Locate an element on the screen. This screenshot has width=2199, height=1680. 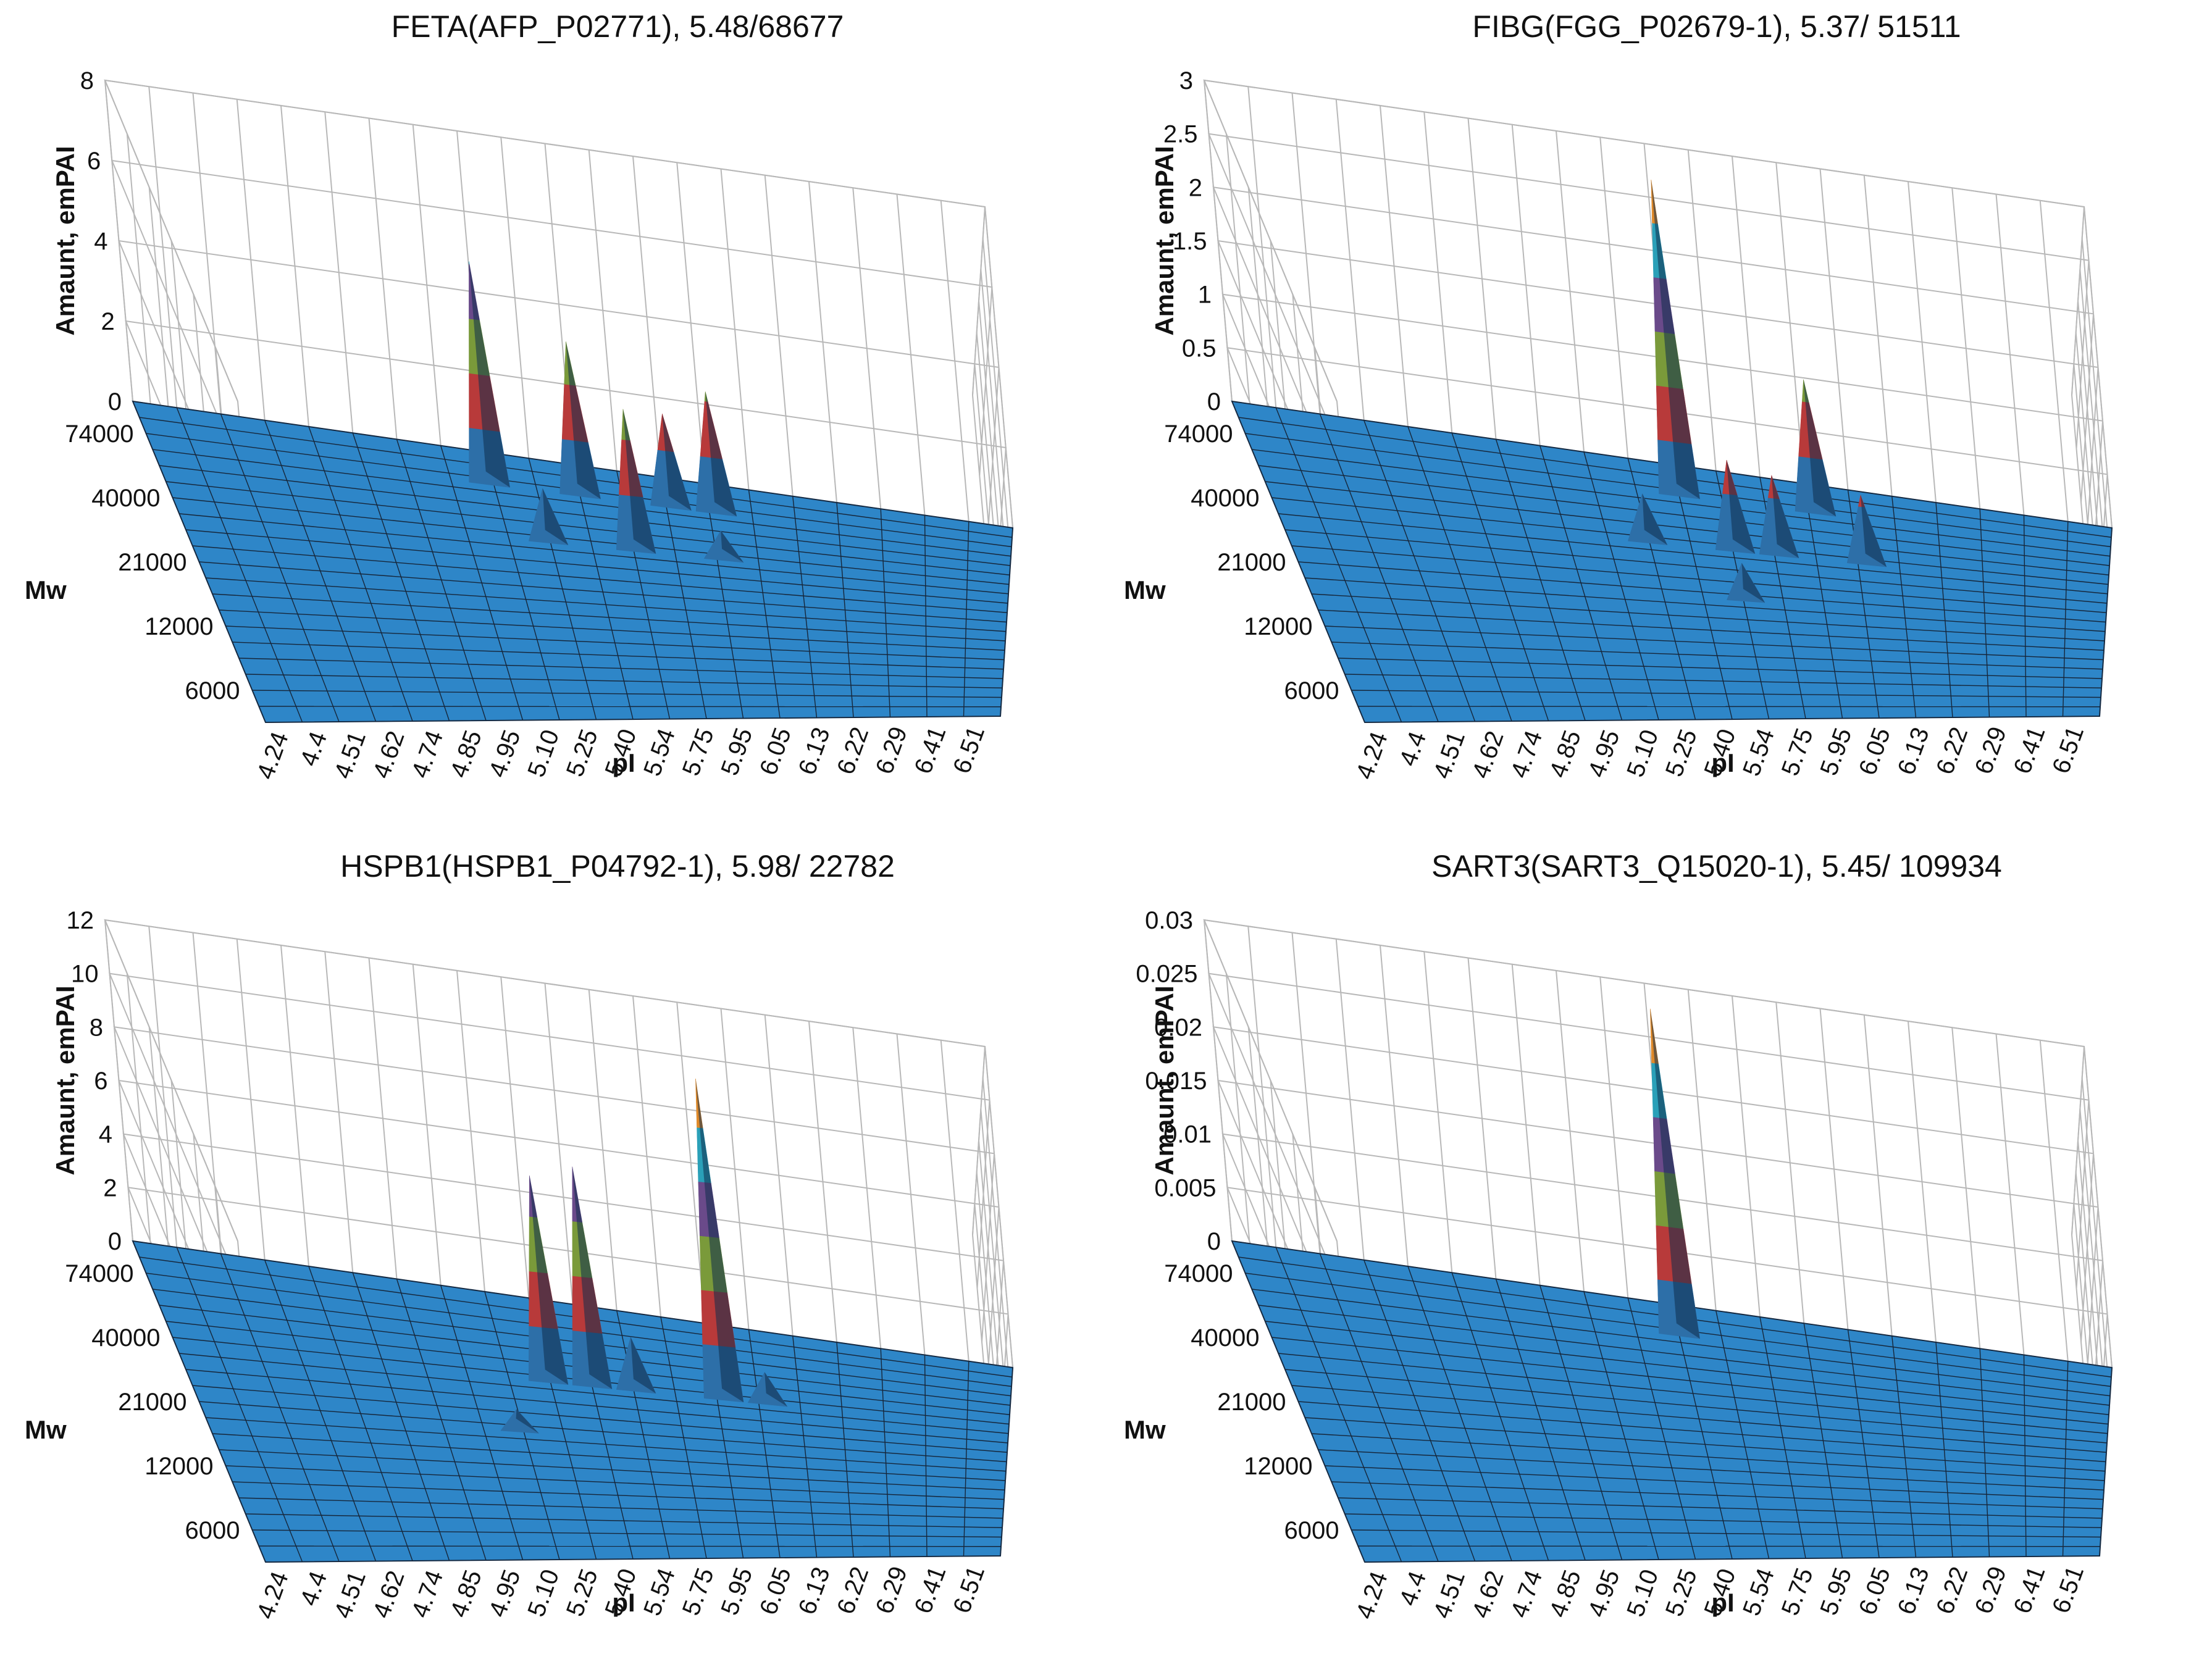
peak-5.75-40000 is located at coordinates (1779, 517).